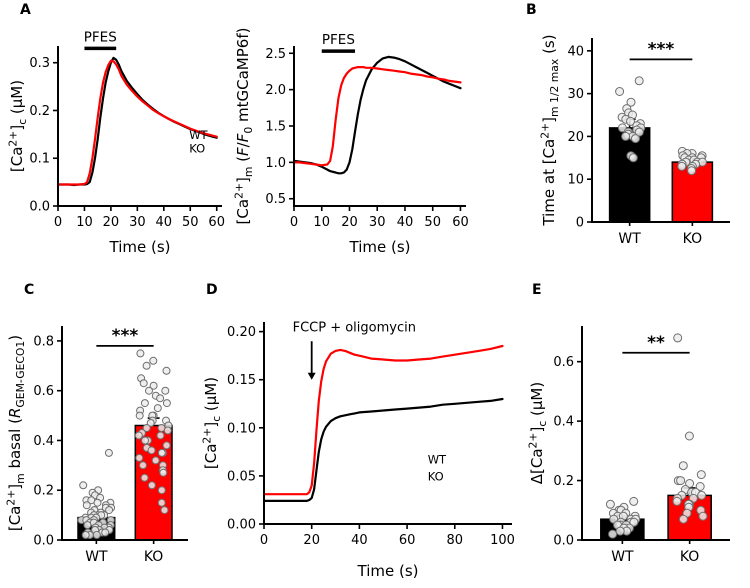  Describe the element at coordinates (25, 10) in the screenshot. I see `panel-label-a: A` at that location.